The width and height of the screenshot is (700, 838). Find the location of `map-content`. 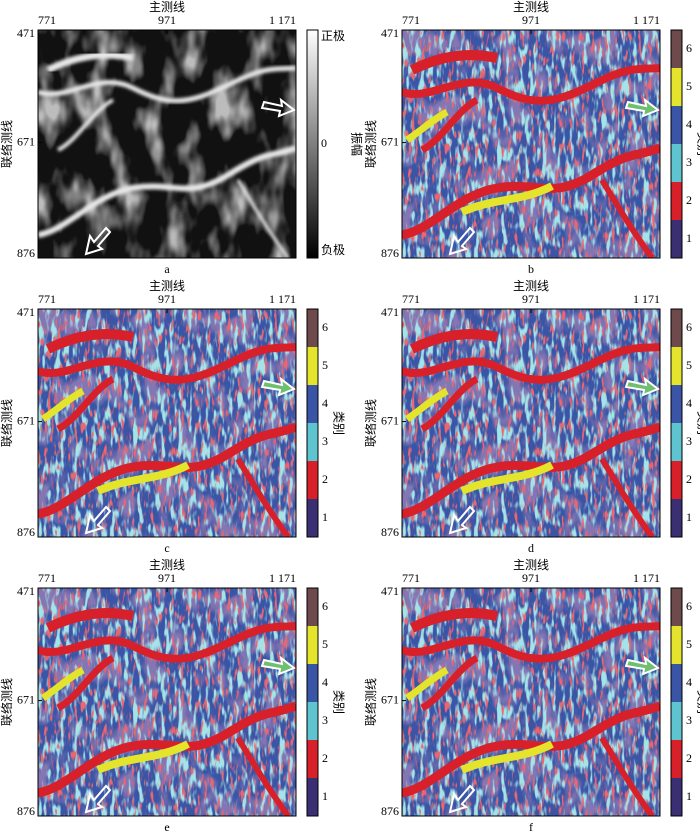

map-content is located at coordinates (531, 423).